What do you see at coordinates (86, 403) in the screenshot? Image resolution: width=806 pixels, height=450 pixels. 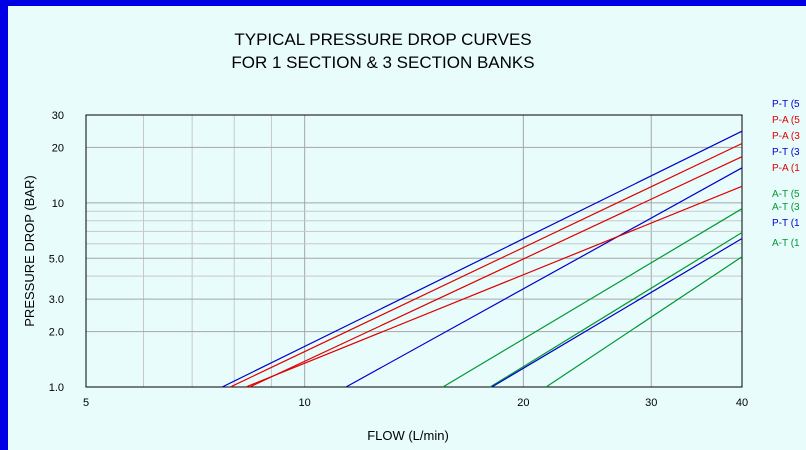 I see `x-tick-label: 5` at bounding box center [86, 403].